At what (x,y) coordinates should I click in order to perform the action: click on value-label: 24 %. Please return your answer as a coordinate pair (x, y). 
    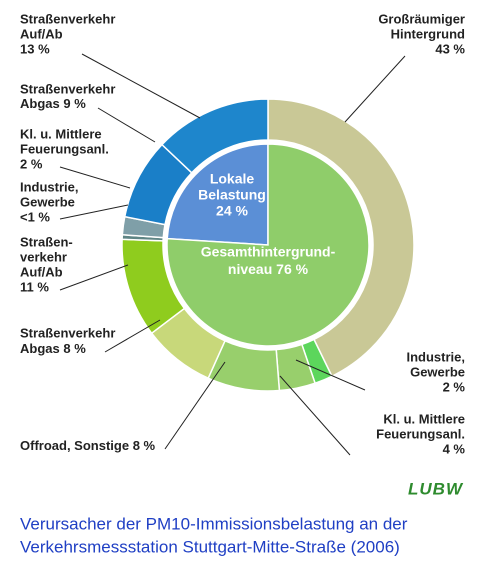
    Looking at the image, I should click on (232, 211).